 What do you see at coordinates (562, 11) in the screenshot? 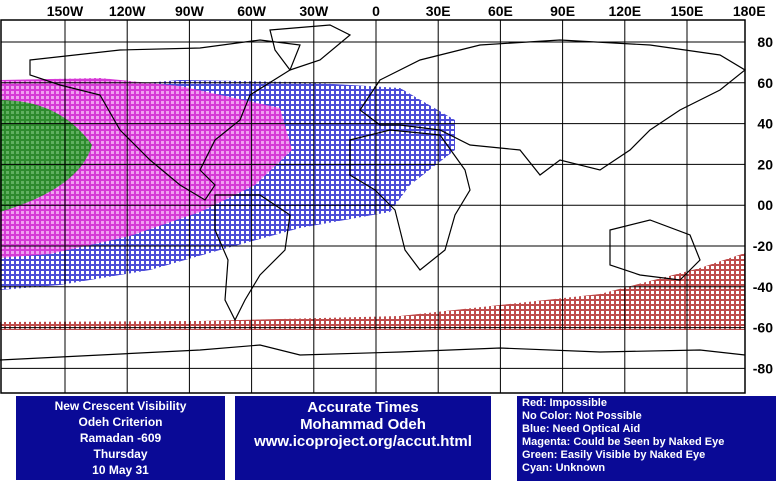
I see `longitude-label: 90E` at bounding box center [562, 11].